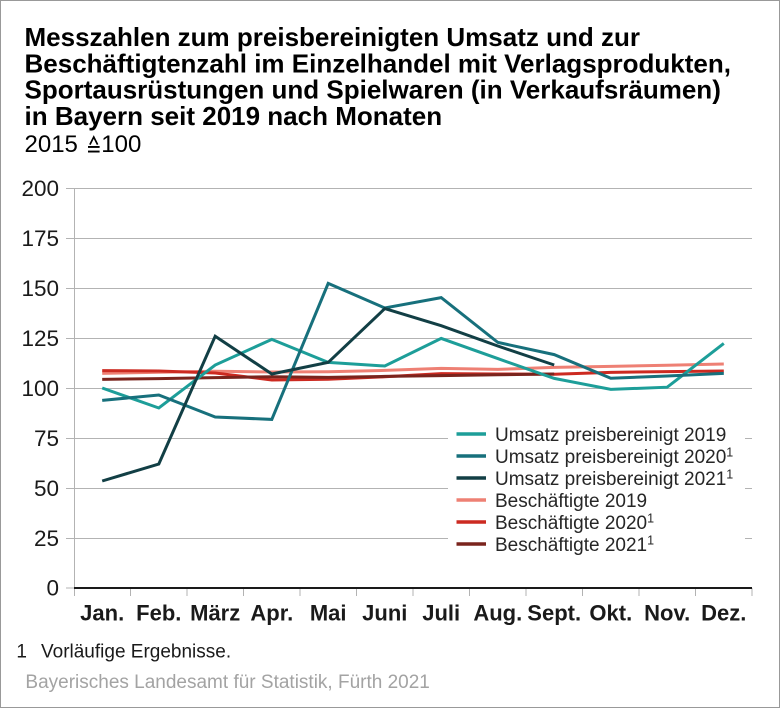 The height and width of the screenshot is (708, 780). I want to click on svg-text: Beschäftigte 2019, so click(571, 501).